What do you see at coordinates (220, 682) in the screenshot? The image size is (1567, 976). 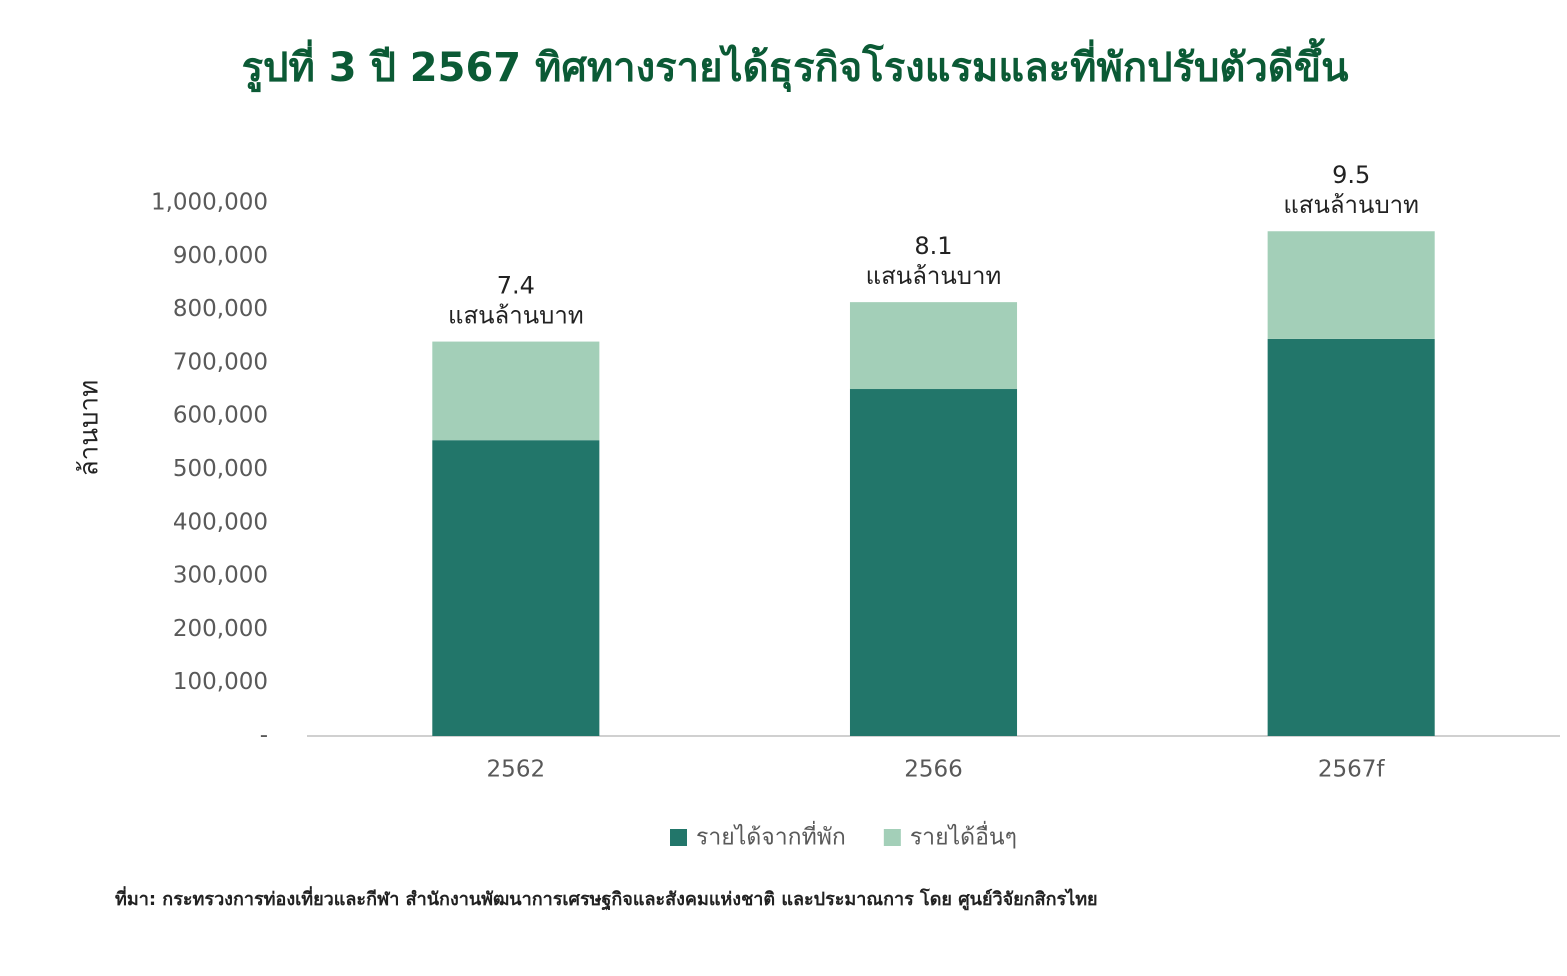 I see `y-tick-label: 100,000` at bounding box center [220, 682].